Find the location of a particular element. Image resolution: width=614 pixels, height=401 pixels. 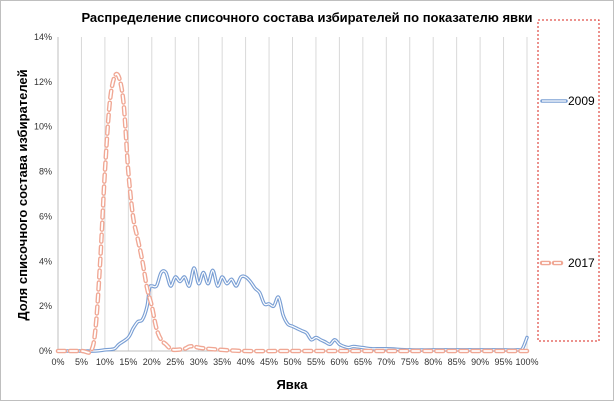

legend-item-2017: 2017 is located at coordinates (567, 263).